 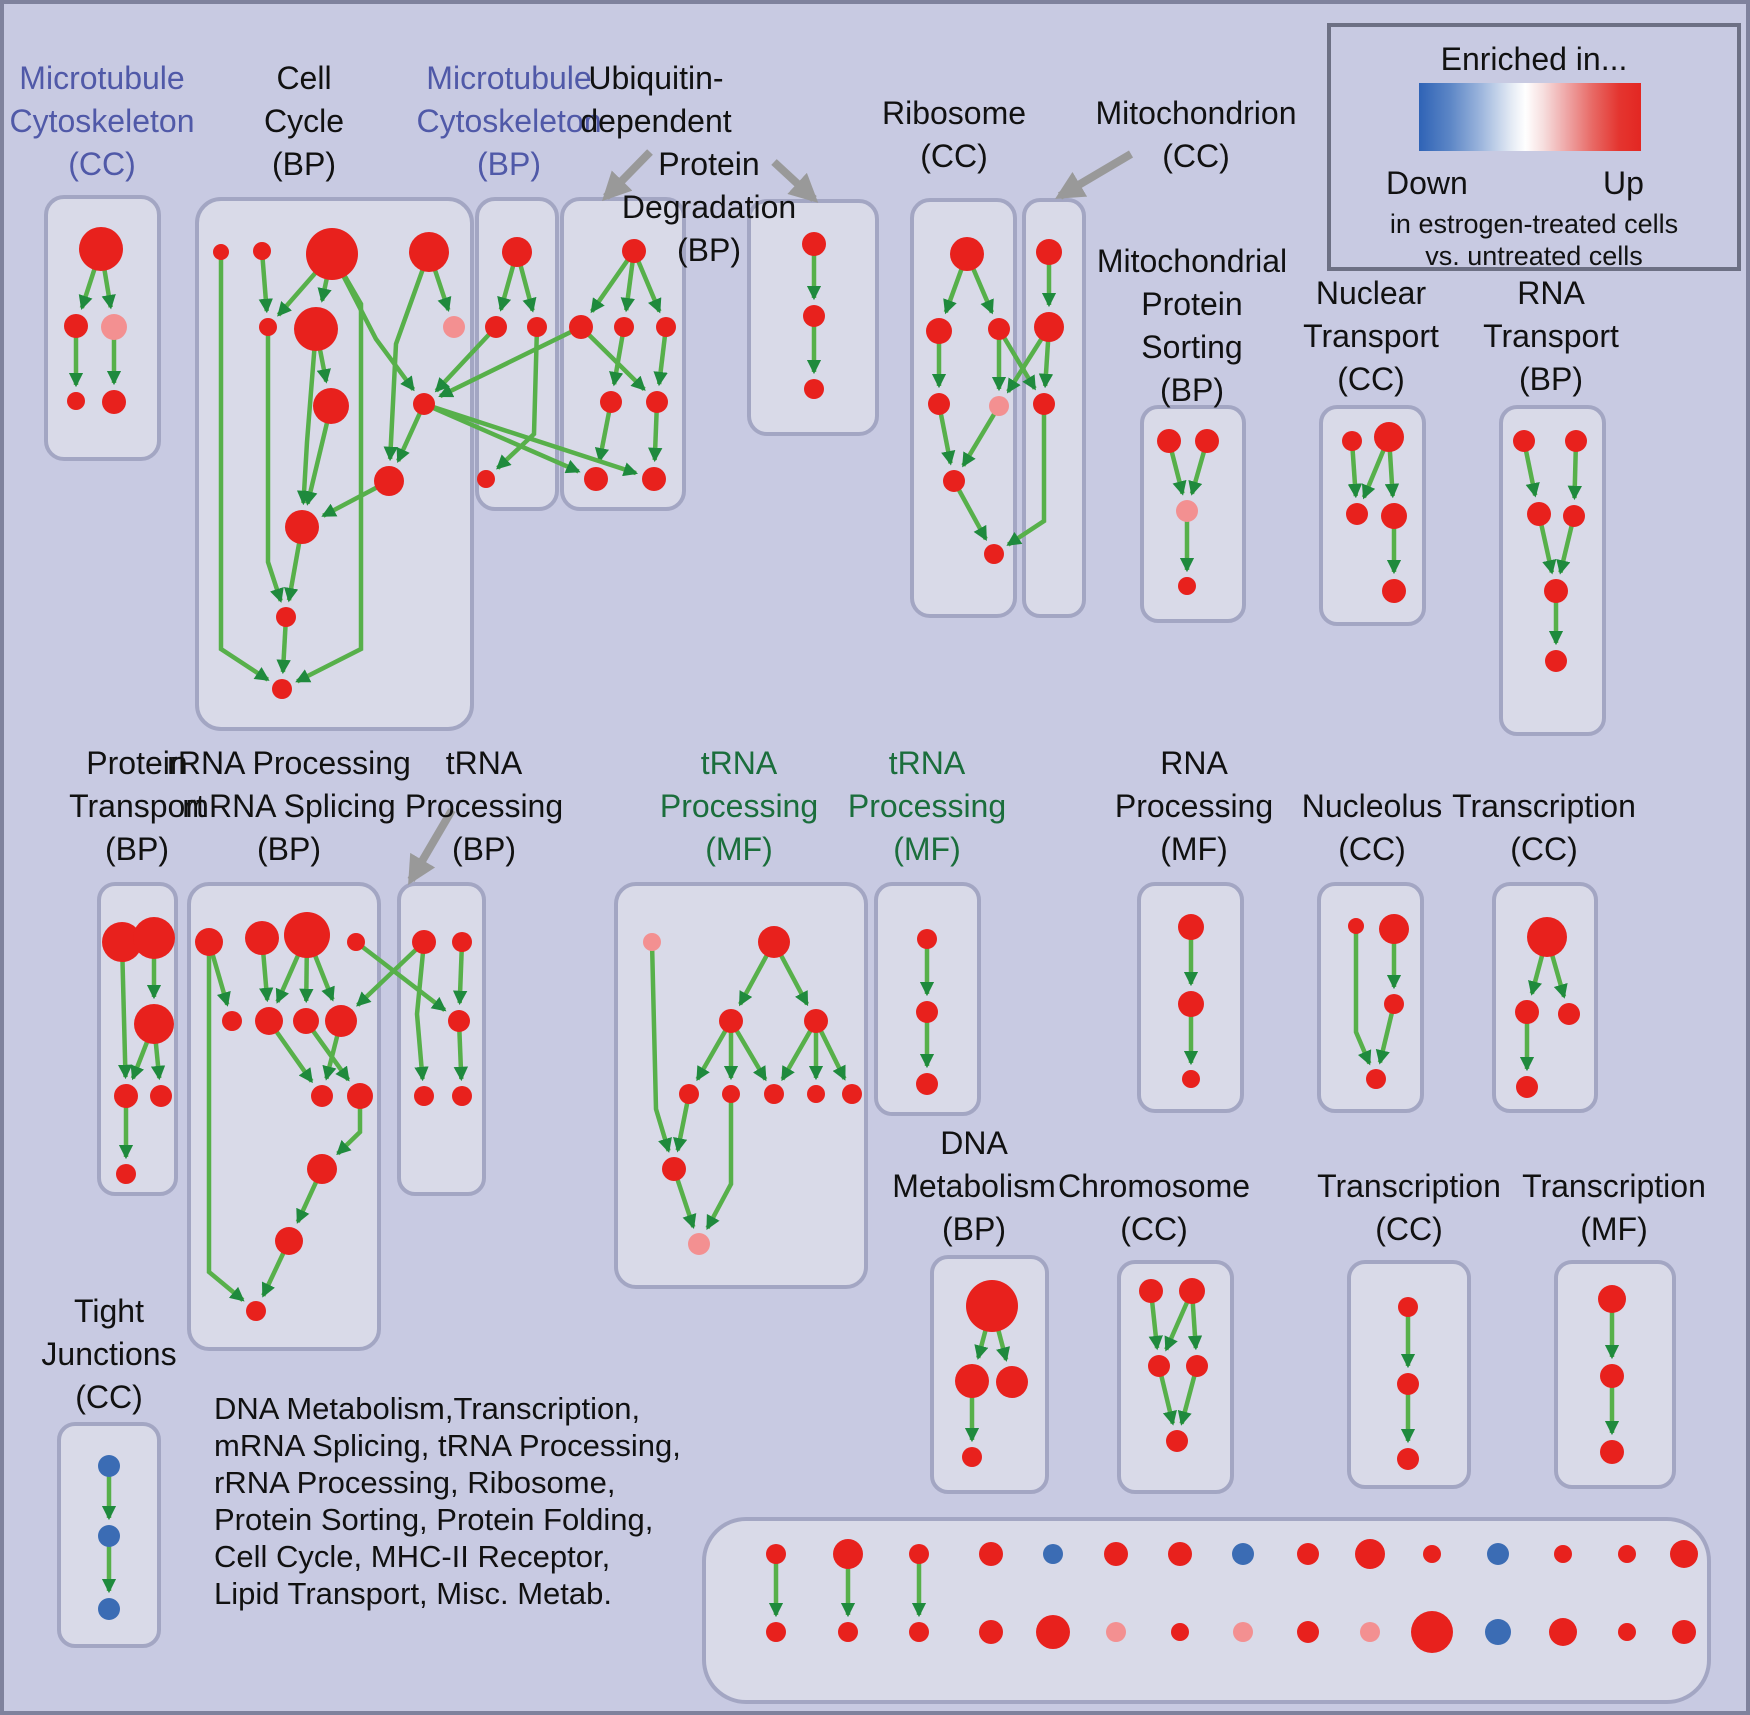 What do you see at coordinates (1175, 1377) in the screenshot?
I see `cluster-chromosome-cc` at bounding box center [1175, 1377].